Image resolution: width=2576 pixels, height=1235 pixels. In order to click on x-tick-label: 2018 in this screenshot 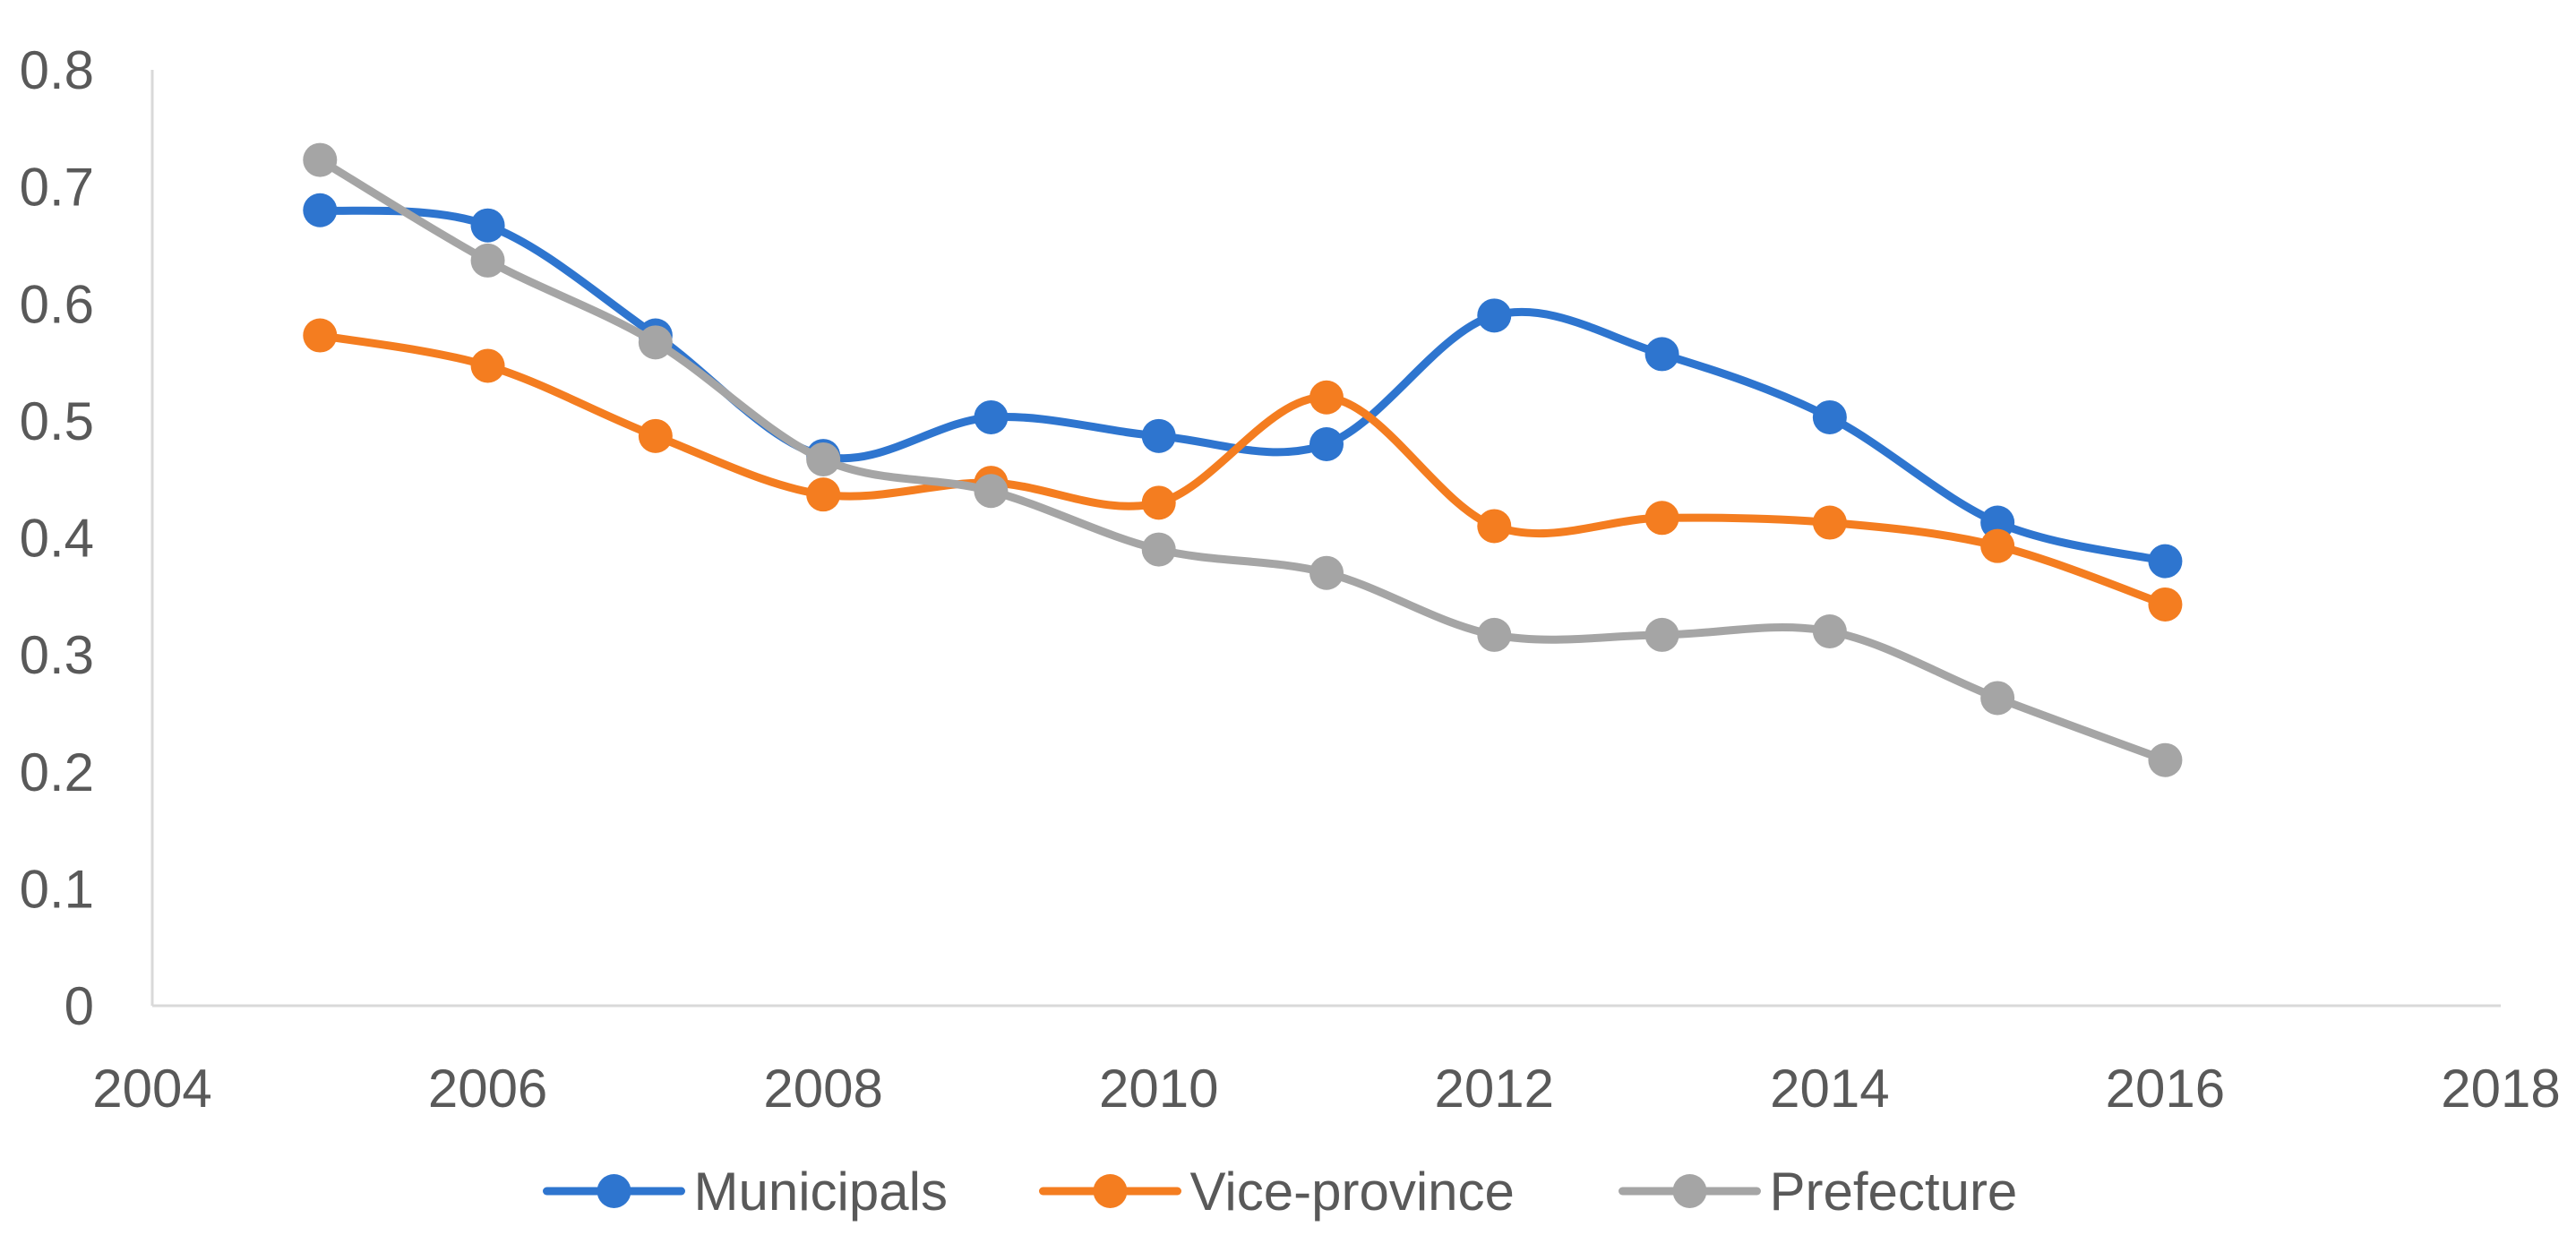, I will do `click(2500, 1089)`.